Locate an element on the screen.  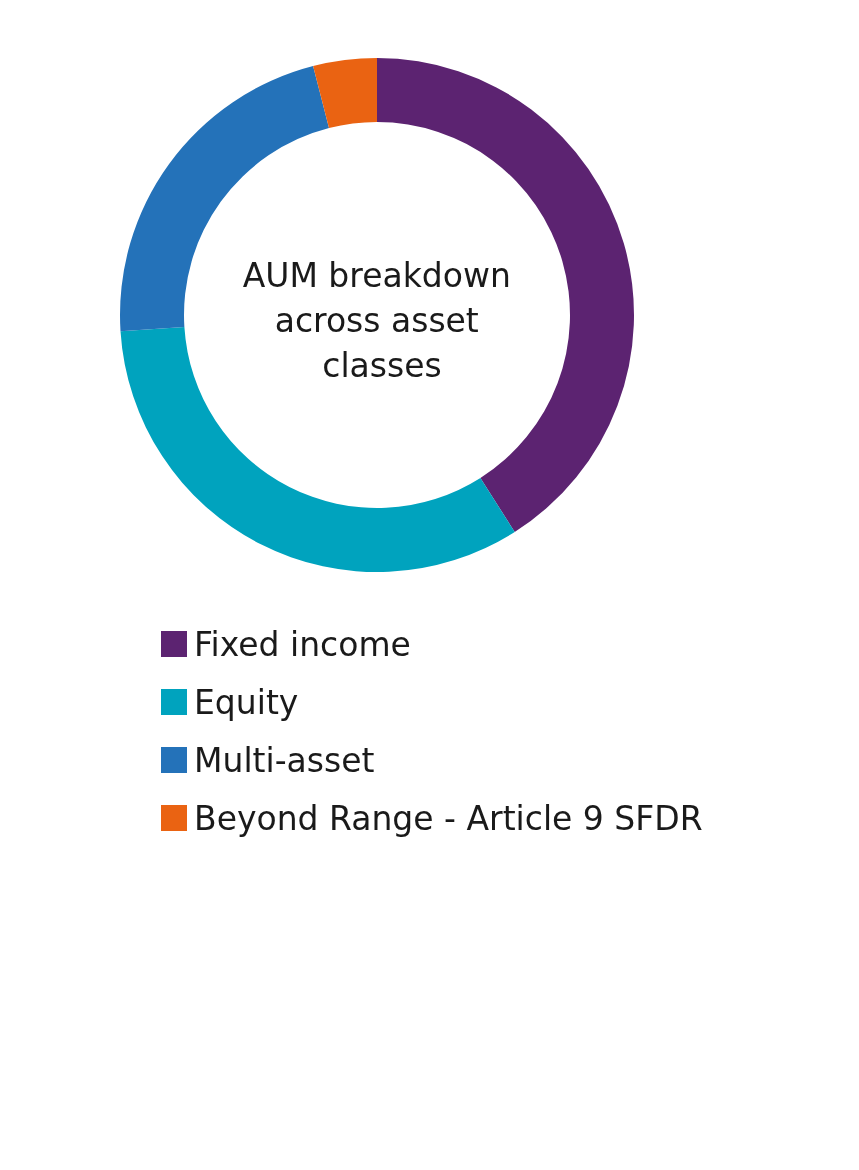
legend-label: Beyond Range - Article 9 SFDR is located at coordinates (448, 818).